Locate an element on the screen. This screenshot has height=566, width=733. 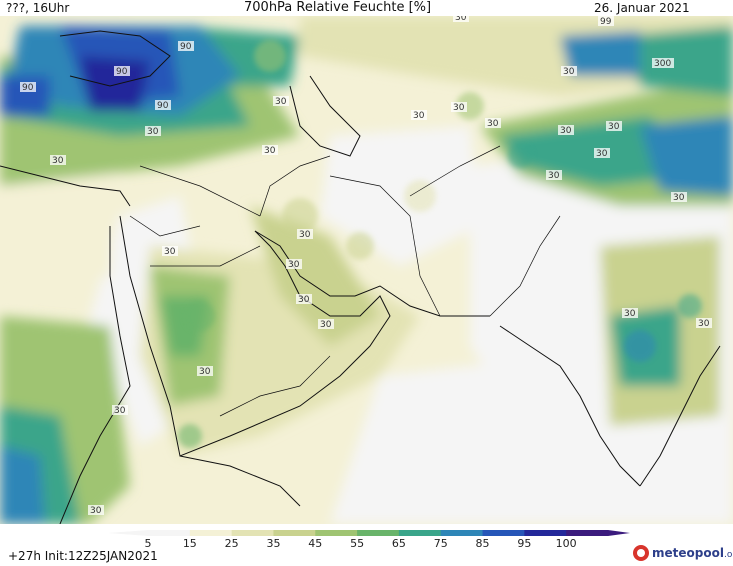
legend-tick-label: 95 is located at coordinates (524, 542).